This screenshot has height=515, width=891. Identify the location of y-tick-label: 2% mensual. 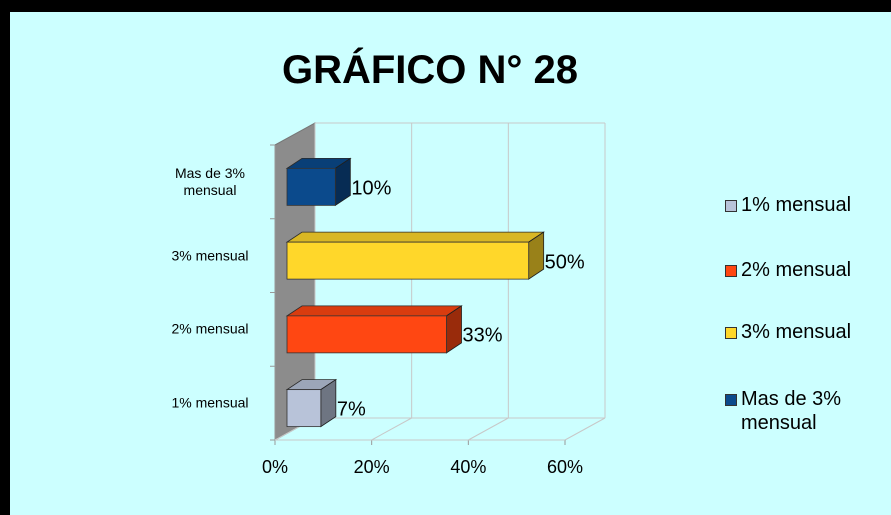
(210, 328).